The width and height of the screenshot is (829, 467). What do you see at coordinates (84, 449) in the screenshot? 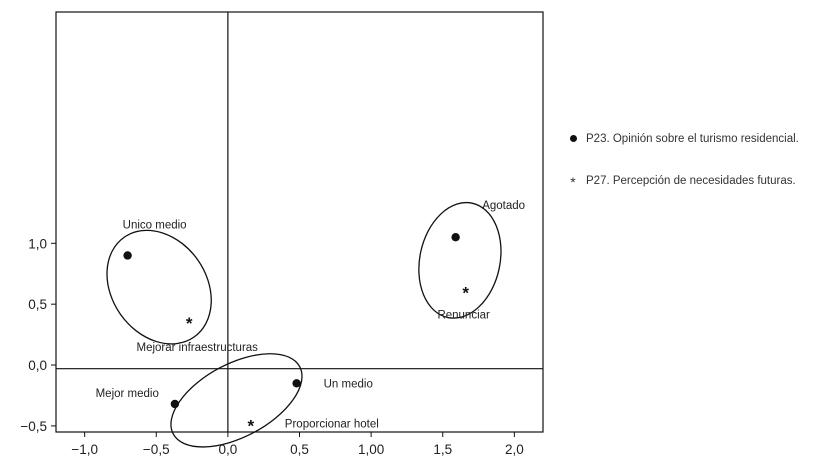
I see `x-tick-label: −1,0` at bounding box center [84, 449].